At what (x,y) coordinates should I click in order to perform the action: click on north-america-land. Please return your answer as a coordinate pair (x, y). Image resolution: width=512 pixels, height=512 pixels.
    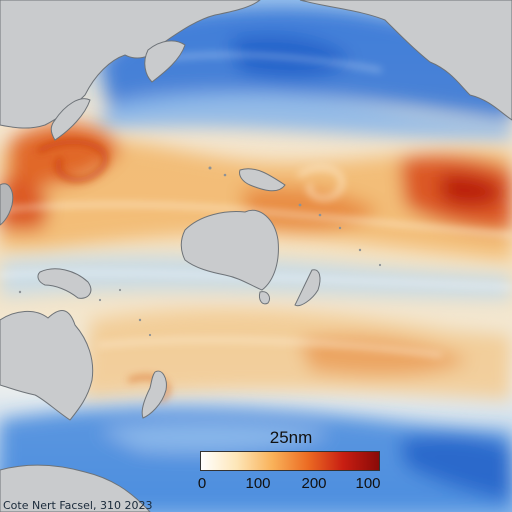
    Looking at the image, I should click on (405, 60).